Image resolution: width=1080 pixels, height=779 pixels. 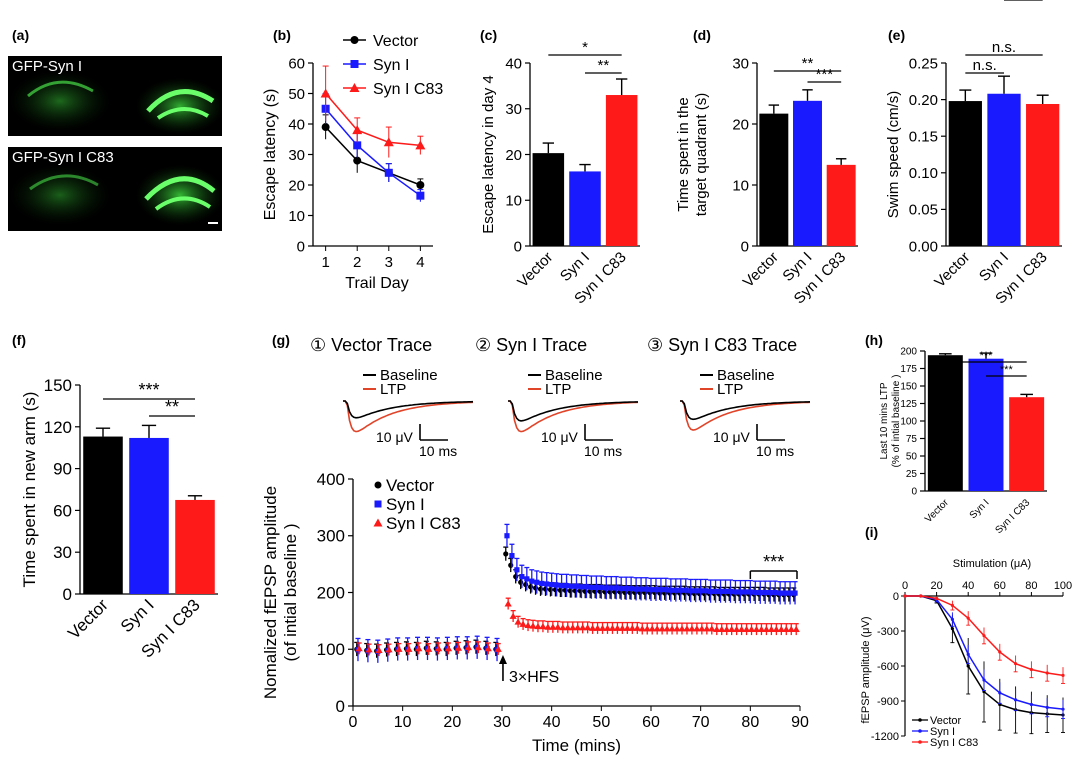 What do you see at coordinates (874, 340) in the screenshot?
I see `panel-label-h: (h)` at bounding box center [874, 340].